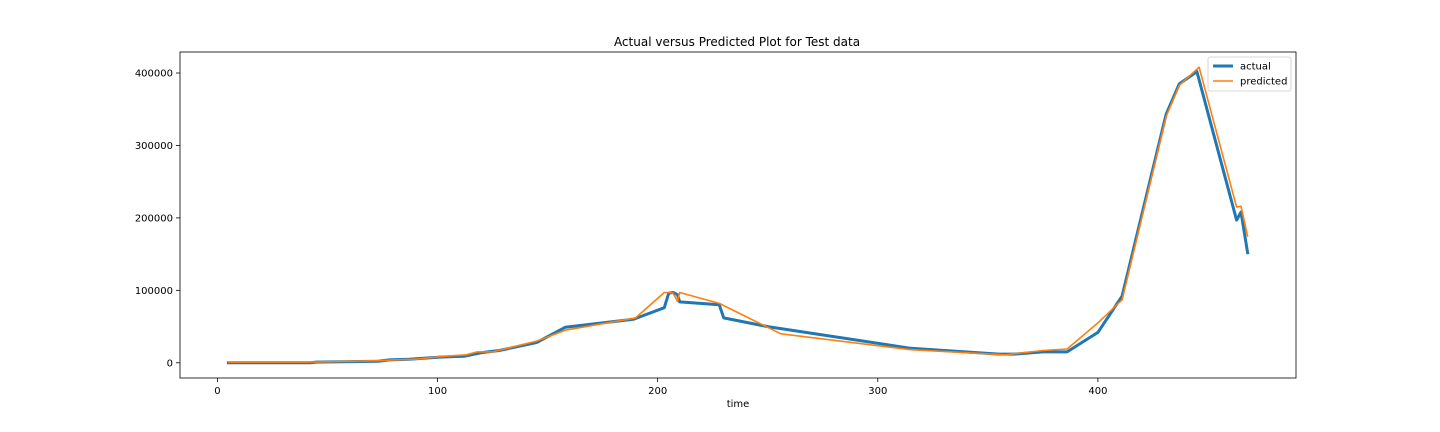 The height and width of the screenshot is (432, 1440). I want to click on y-tick-label: 300000, so click(154, 146).